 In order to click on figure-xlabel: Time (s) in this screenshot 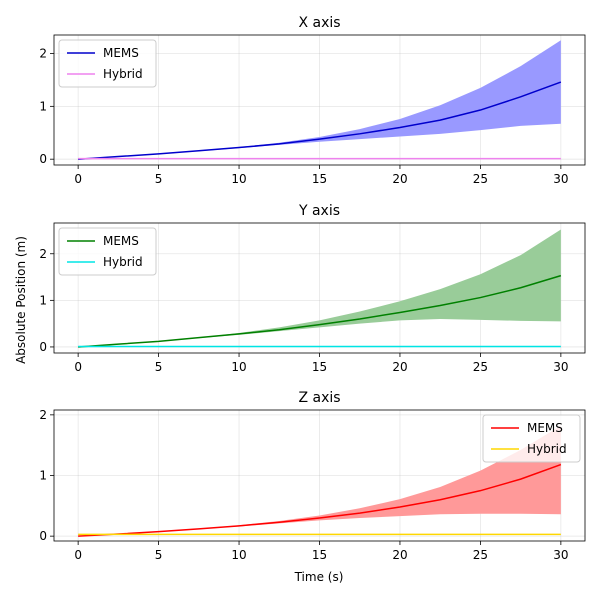, I will do `click(319, 577)`.